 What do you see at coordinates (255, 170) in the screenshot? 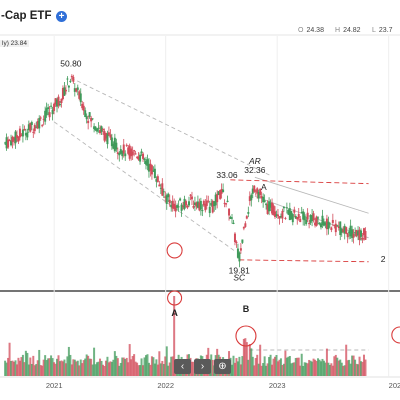
I see `price-annotation: 32.36` at bounding box center [255, 170].